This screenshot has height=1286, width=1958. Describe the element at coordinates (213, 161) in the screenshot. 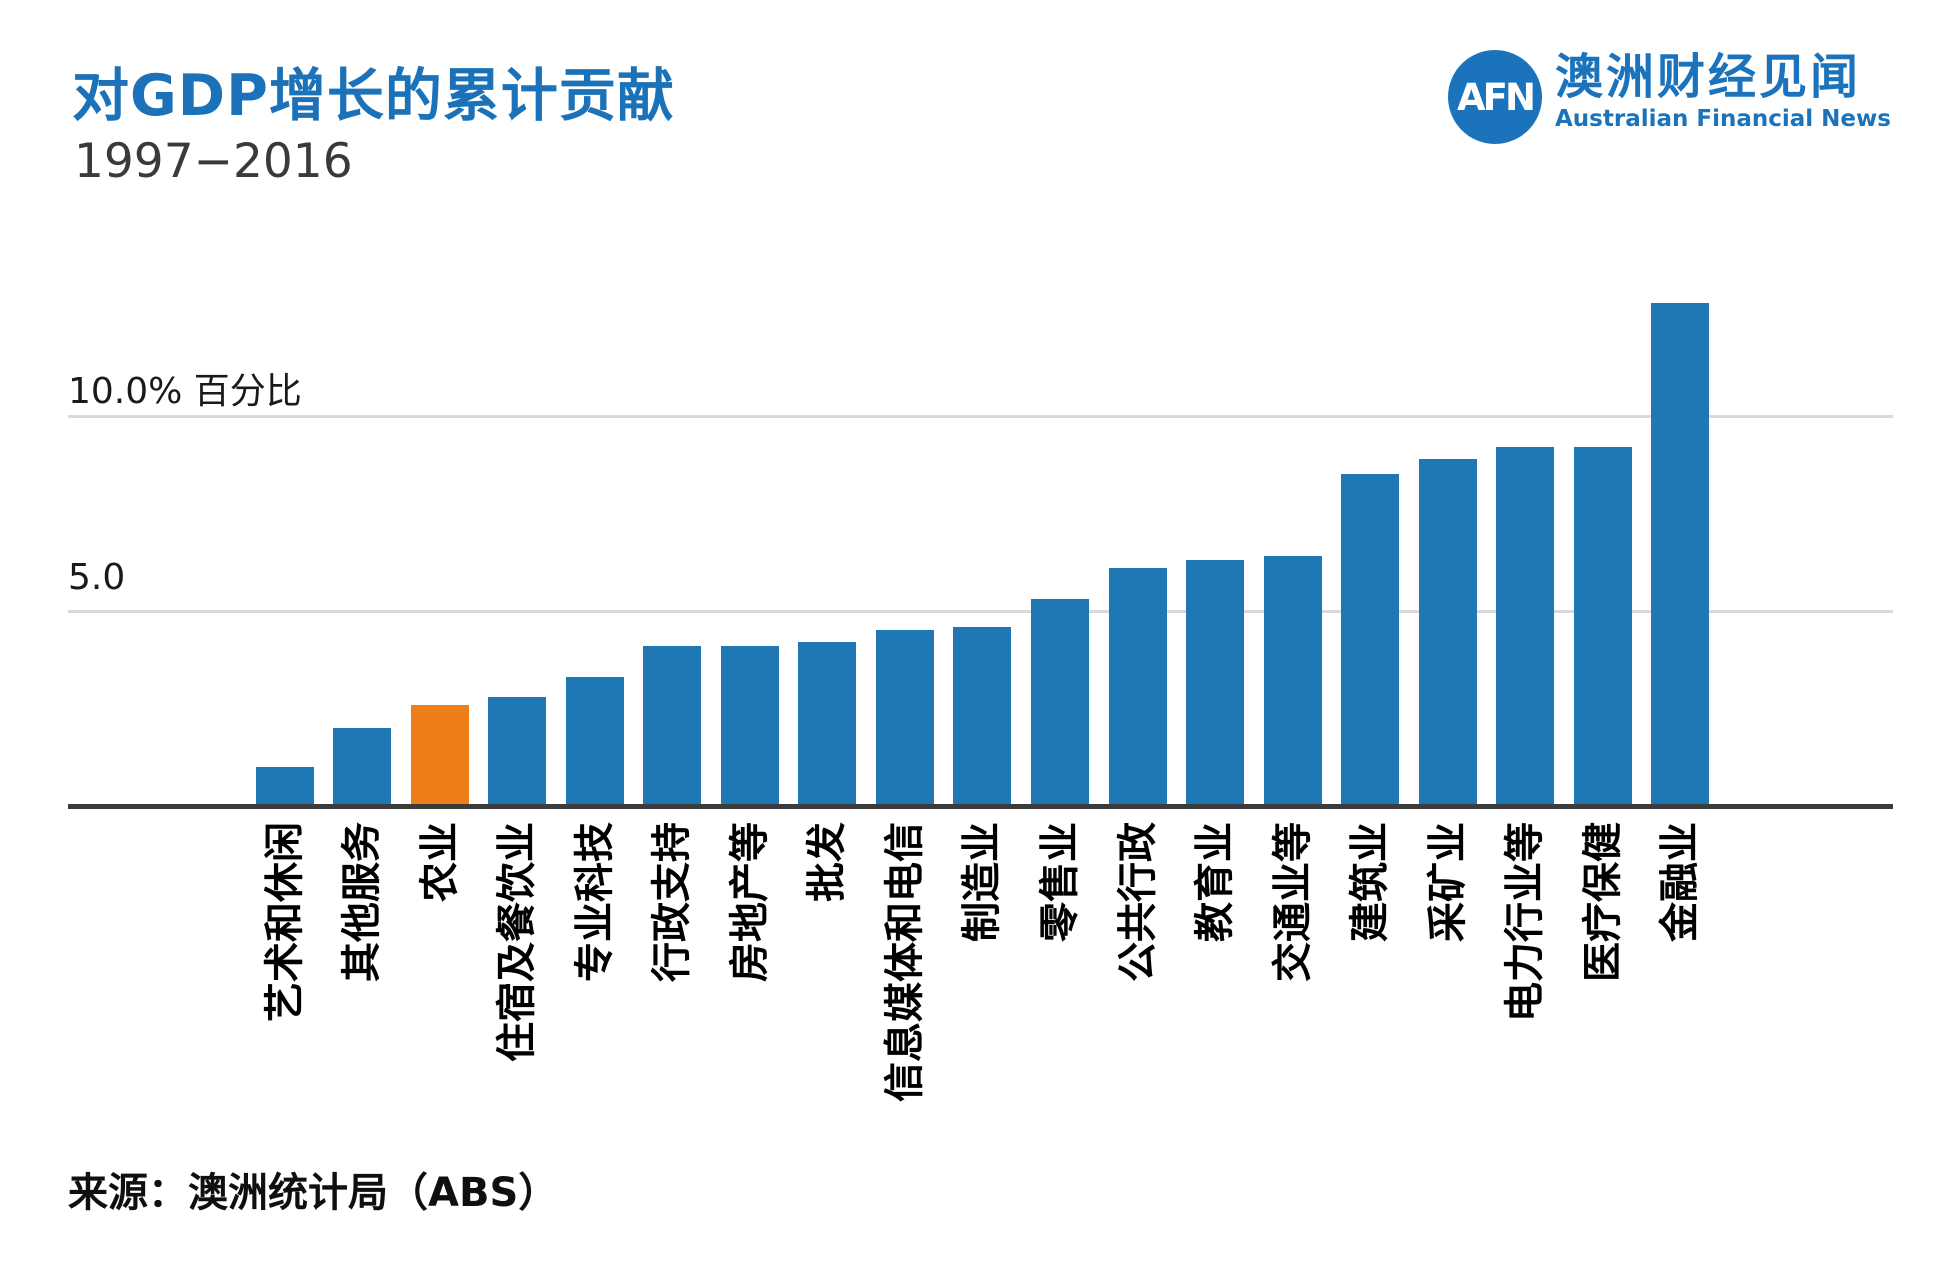

I see `page-subtitle: 1997−2016` at that location.